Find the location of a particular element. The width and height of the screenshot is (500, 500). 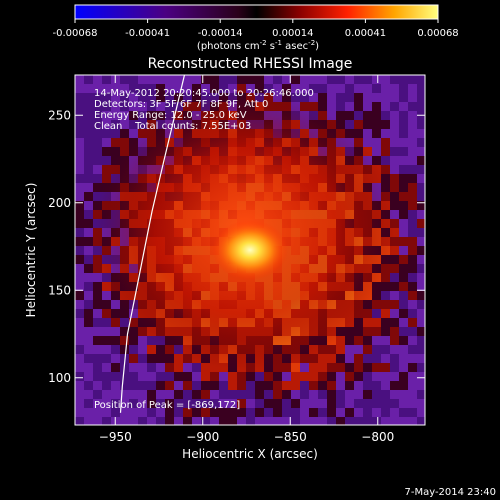

footer-timestamp: 7-May-2014 23:40 is located at coordinates (450, 492).